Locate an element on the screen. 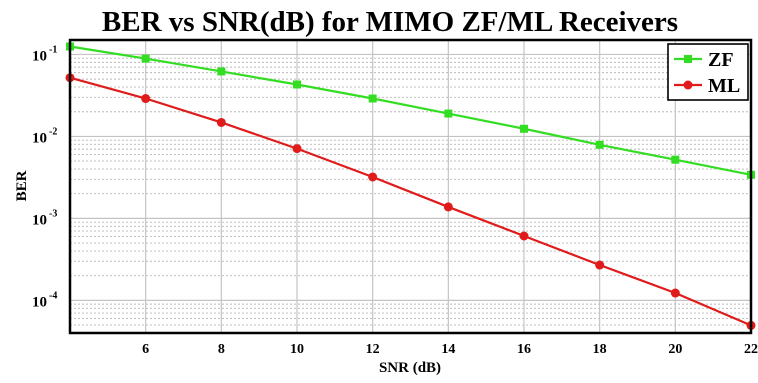 The image size is (758, 383). x-tick-label: 20 is located at coordinates (675, 349).